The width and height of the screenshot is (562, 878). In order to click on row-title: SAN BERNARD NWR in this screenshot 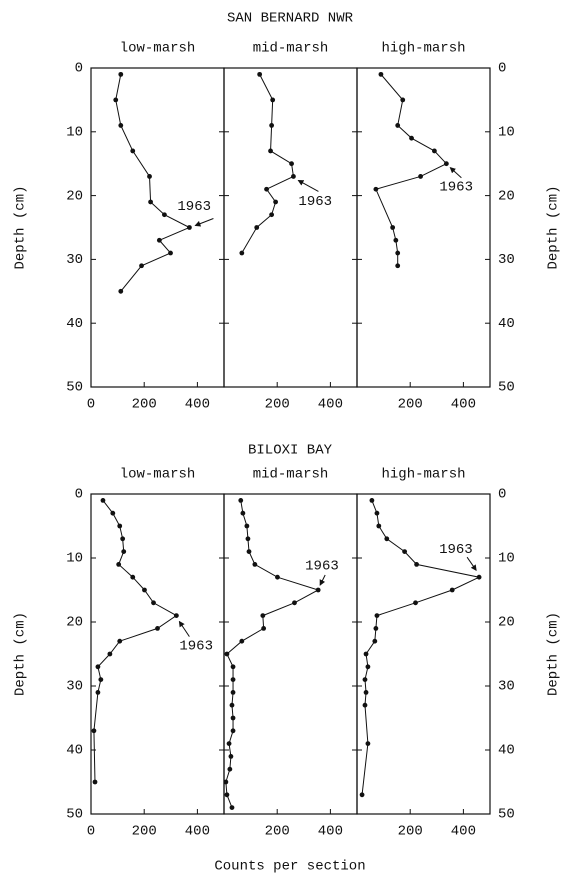, I will do `click(290, 19)`.